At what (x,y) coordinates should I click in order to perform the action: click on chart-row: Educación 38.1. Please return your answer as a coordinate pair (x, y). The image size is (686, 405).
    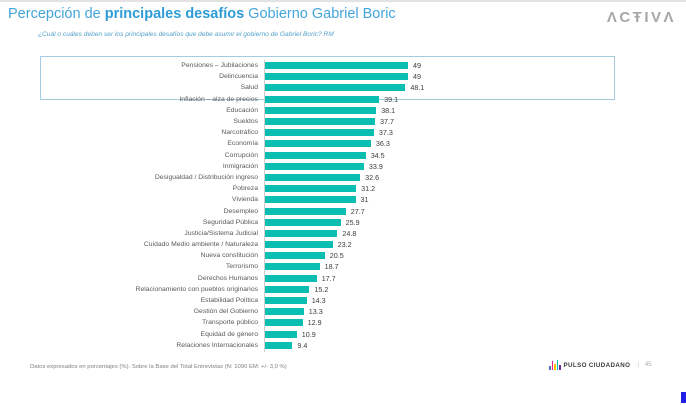
    Looking at the image, I should click on (343, 110).